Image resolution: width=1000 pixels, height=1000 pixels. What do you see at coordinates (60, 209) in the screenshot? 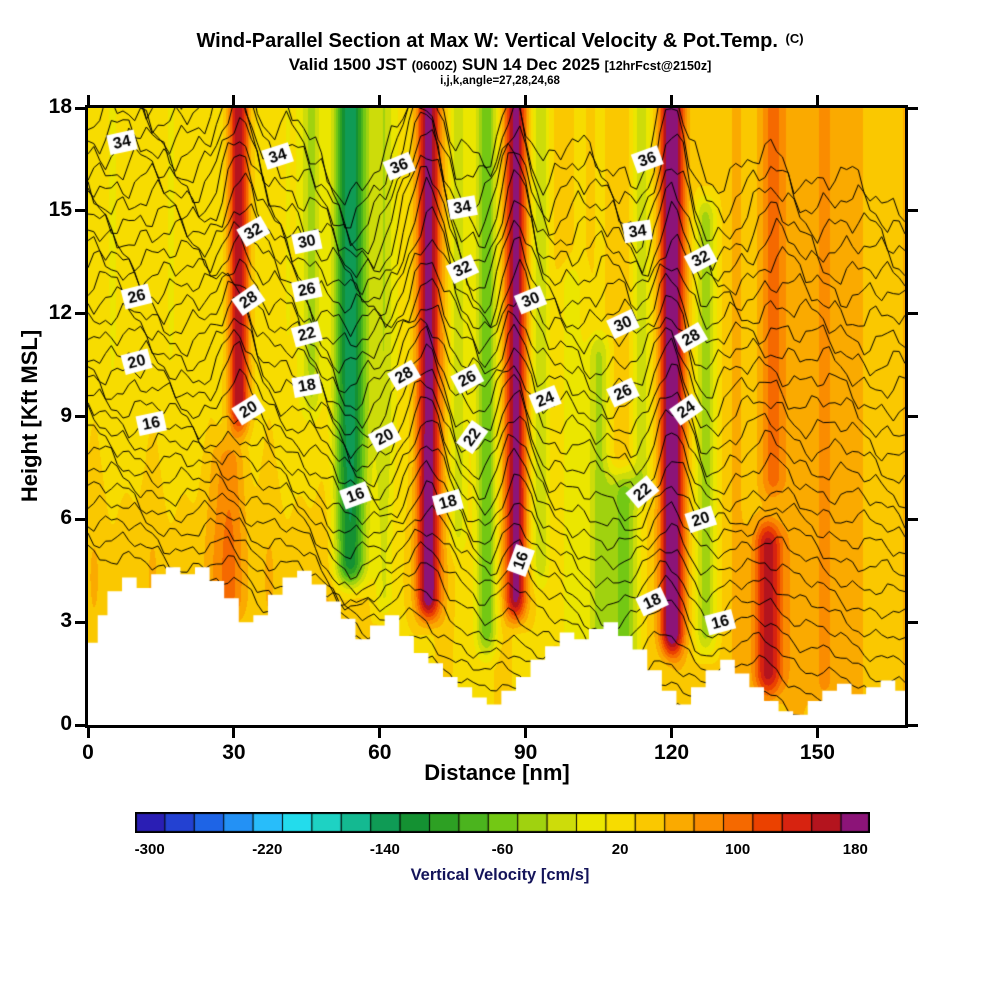
I see `y-tick-label: 15` at bounding box center [60, 209].